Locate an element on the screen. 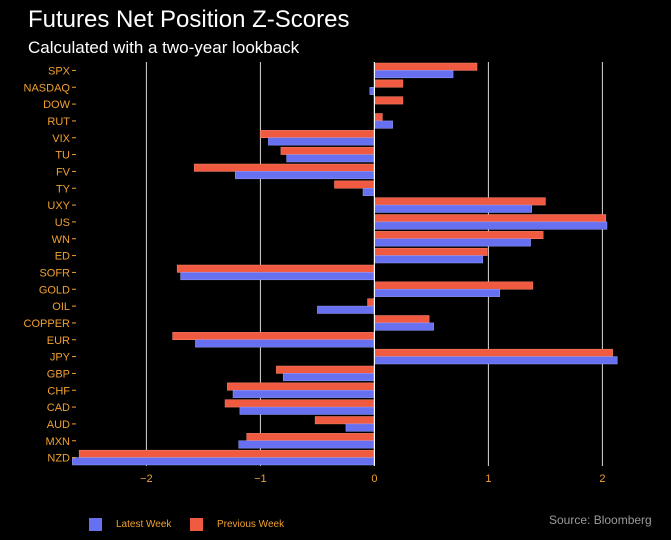 Image resolution: width=671 pixels, height=540 pixels. category-label-oil: OIL is located at coordinates (61, 307).